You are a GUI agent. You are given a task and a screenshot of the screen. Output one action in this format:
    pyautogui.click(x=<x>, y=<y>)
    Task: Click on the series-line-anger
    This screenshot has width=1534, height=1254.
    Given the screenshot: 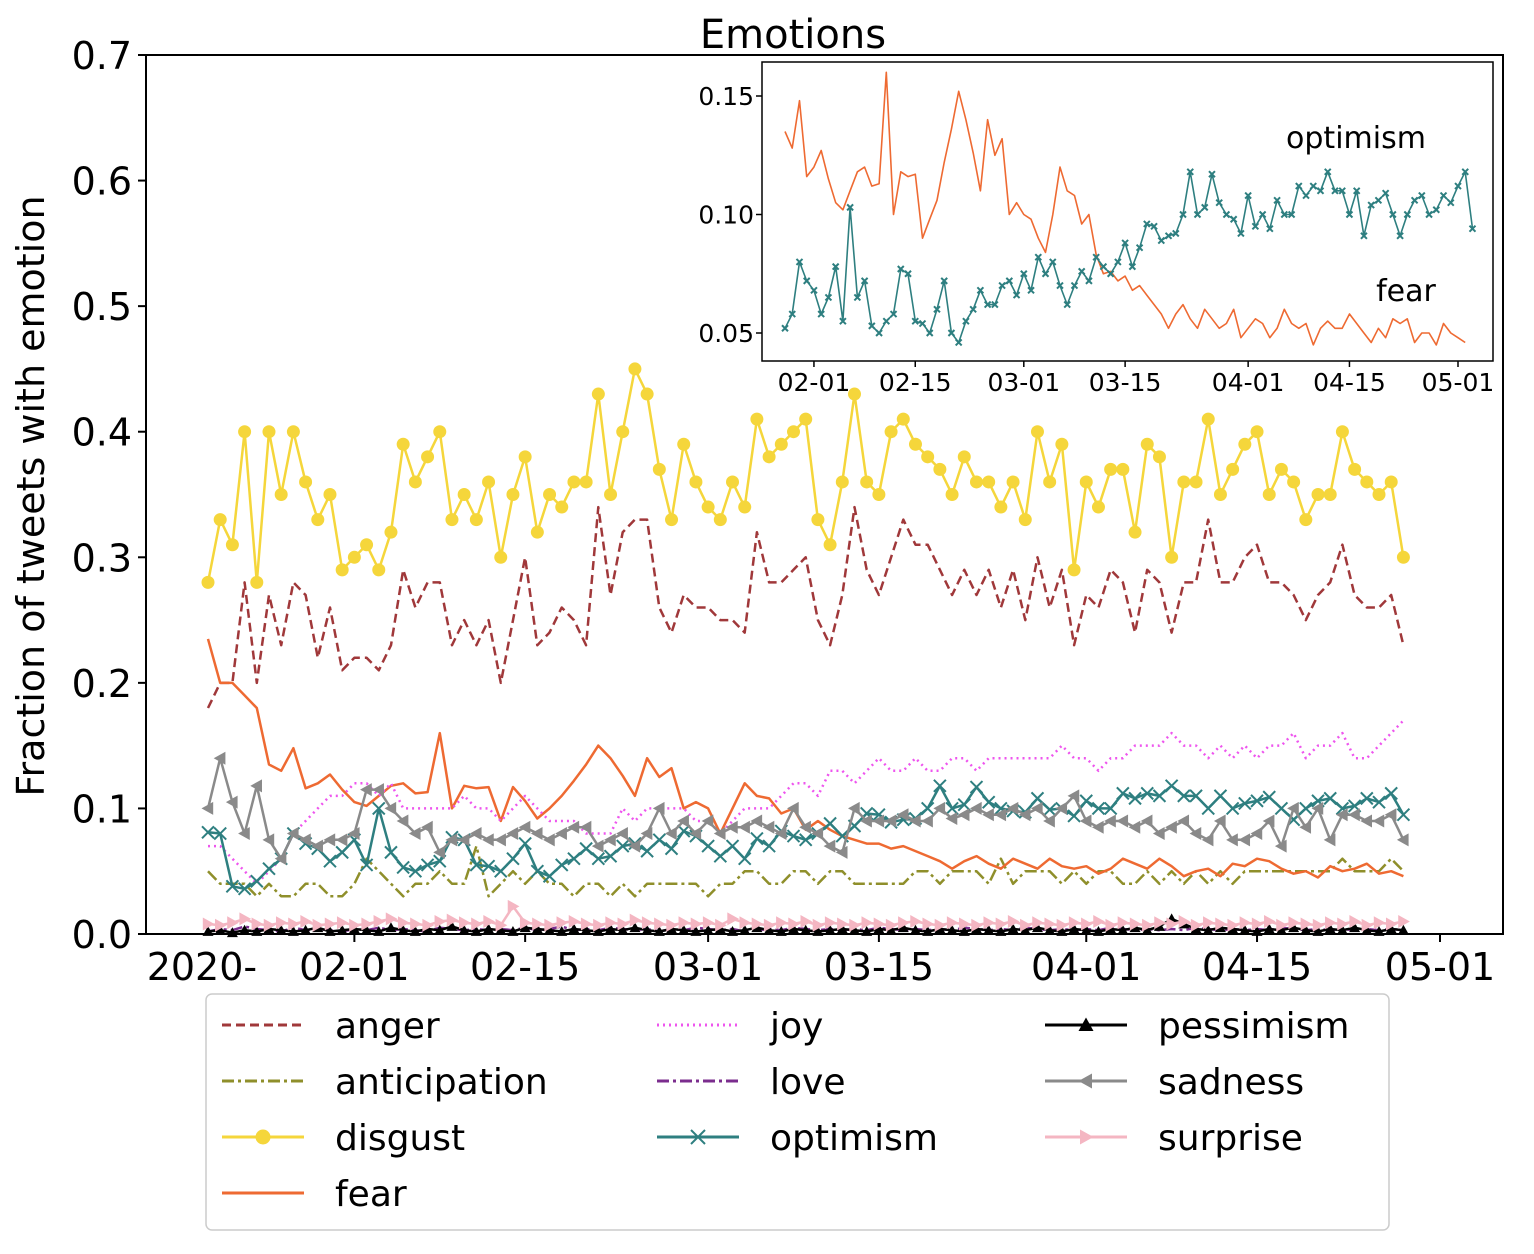 What is the action you would take?
    pyautogui.click(x=805, y=607)
    